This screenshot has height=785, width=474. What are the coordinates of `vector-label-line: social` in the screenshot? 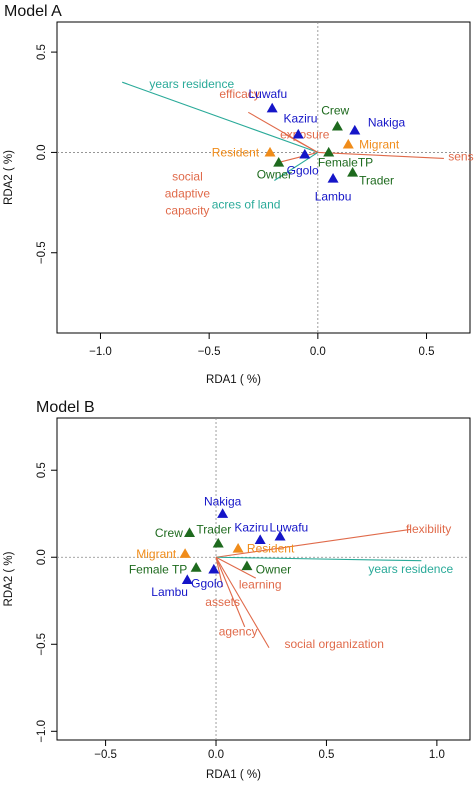 It's located at (187, 177).